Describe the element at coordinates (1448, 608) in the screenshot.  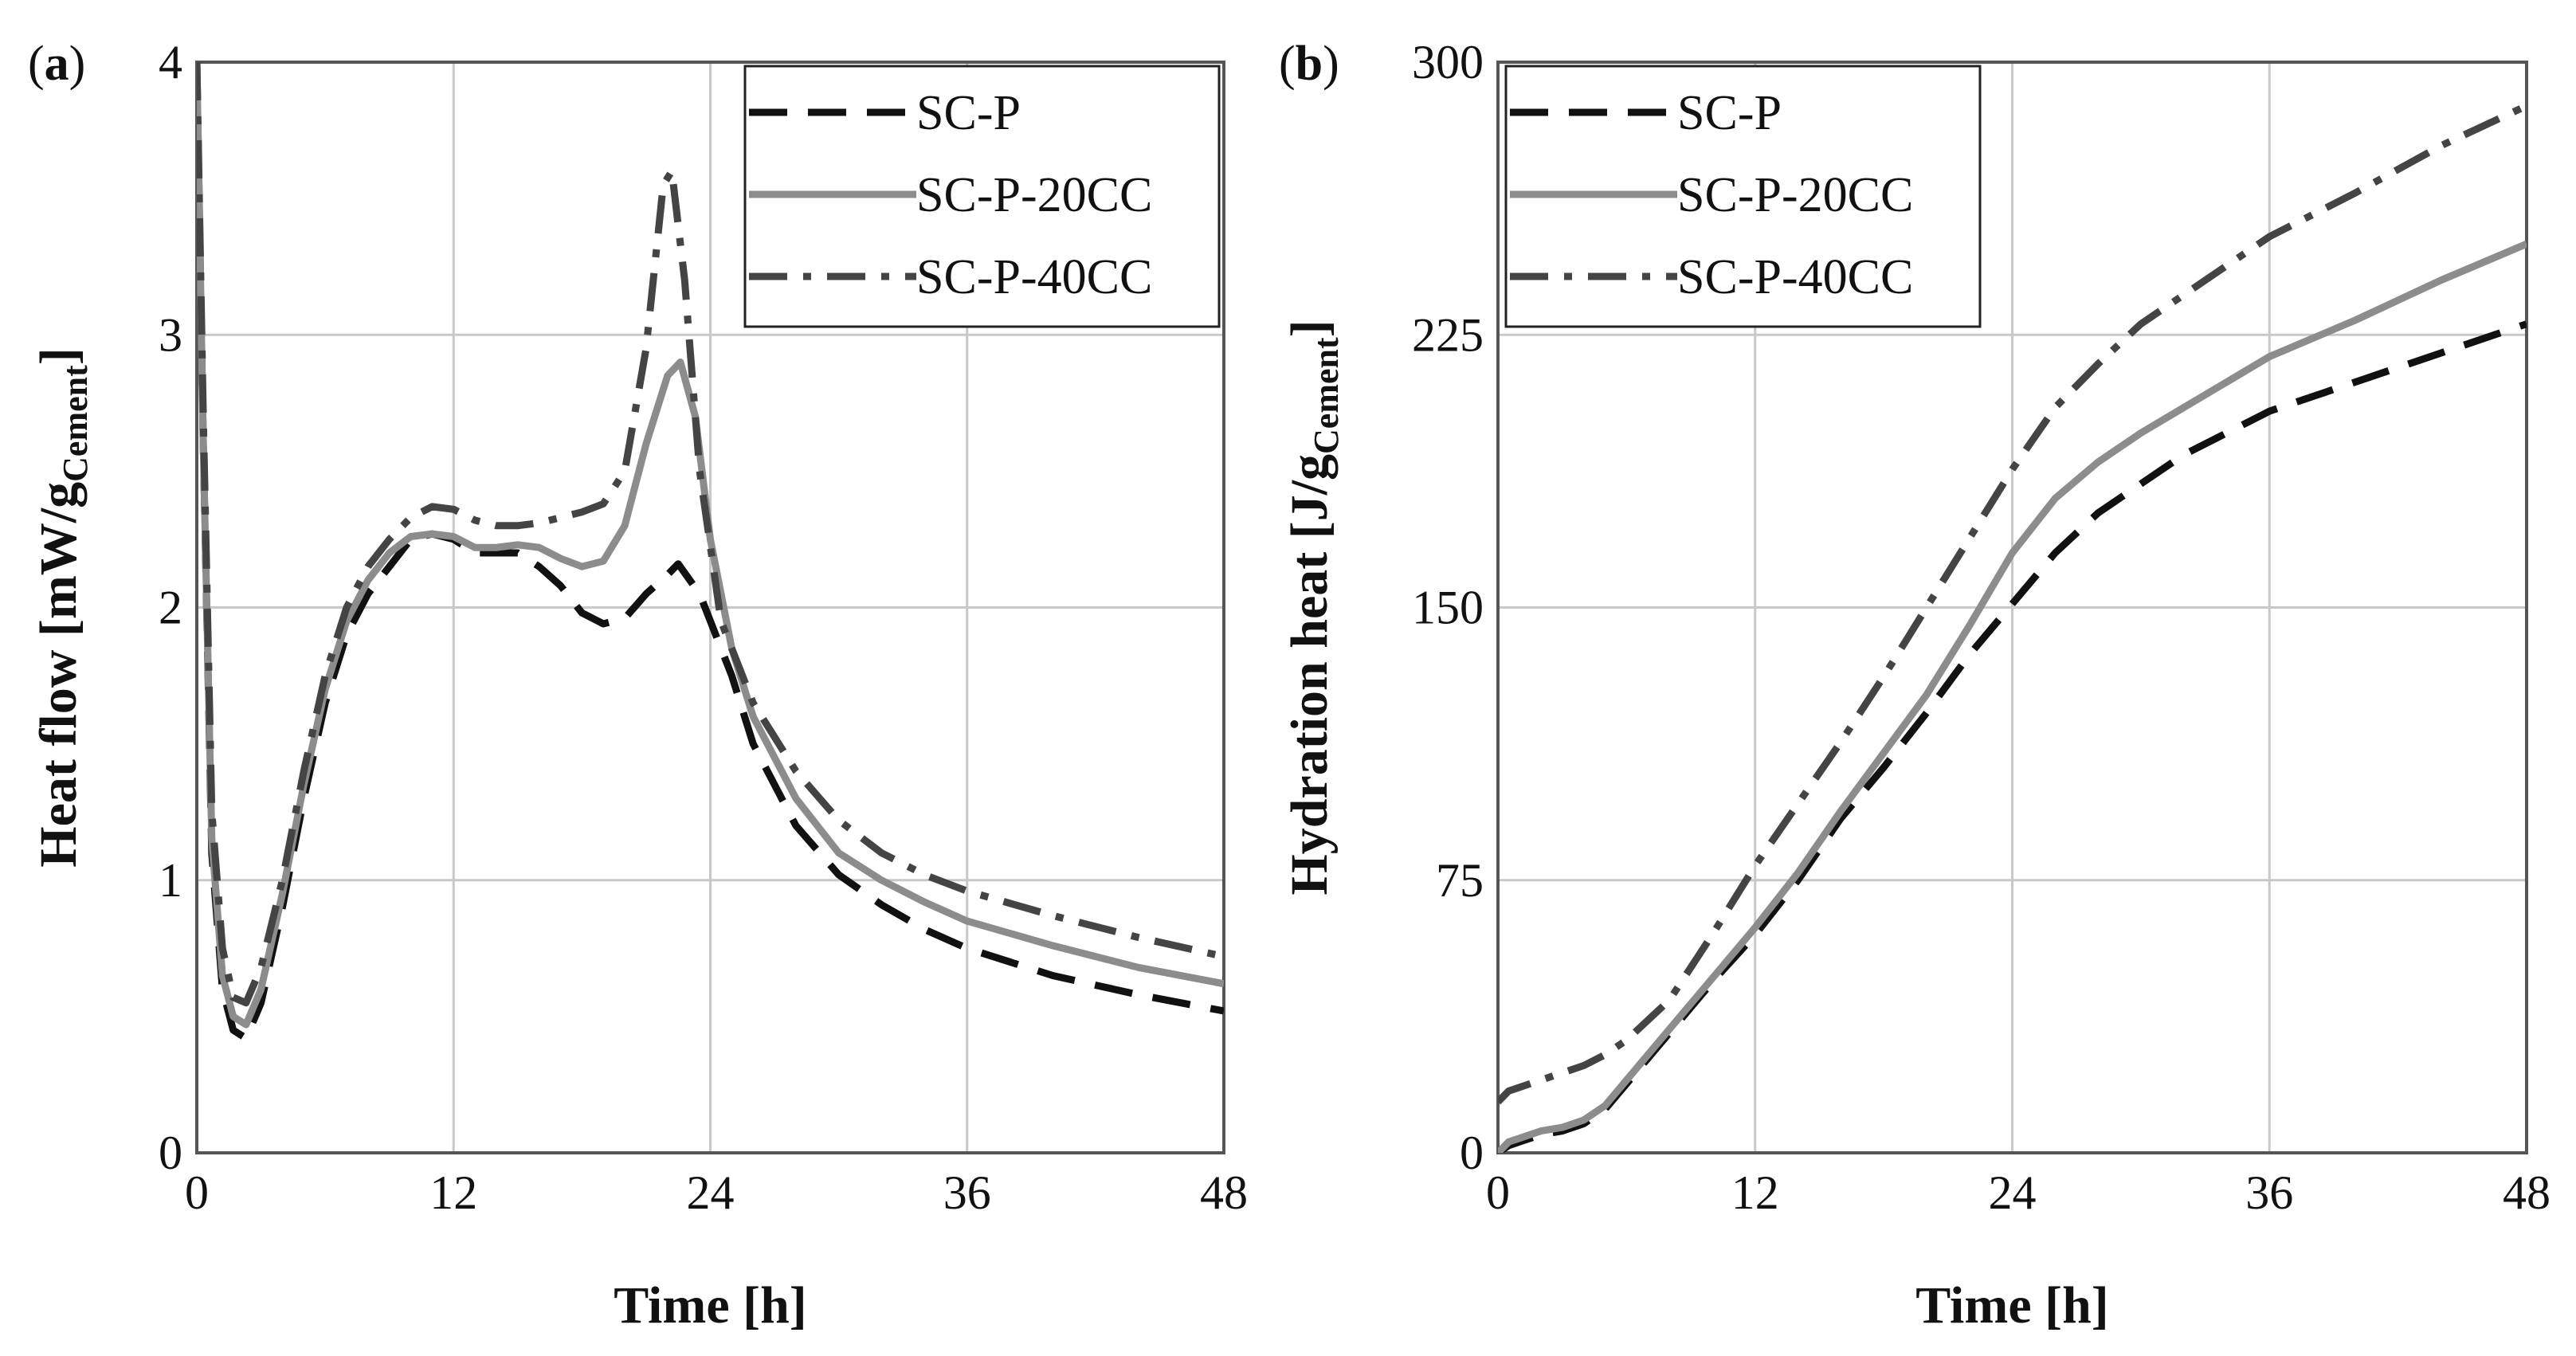
I see `y-tick-label: 150` at that location.